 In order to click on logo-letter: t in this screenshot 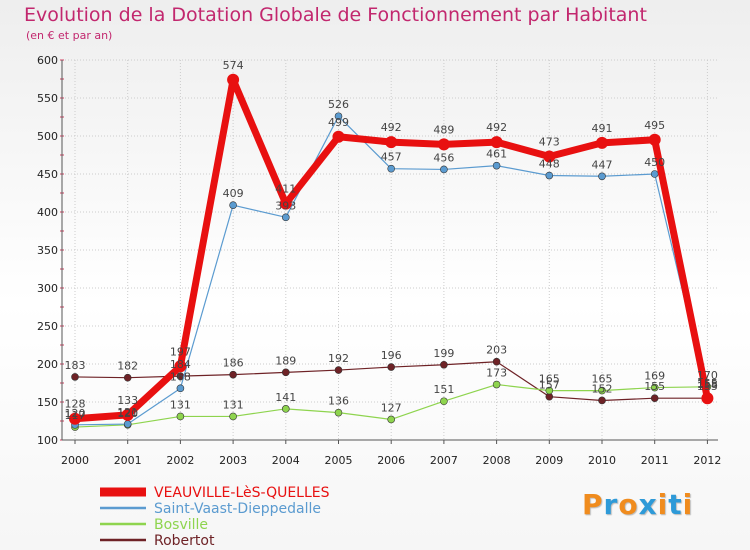, I will do `click(675, 504)`.